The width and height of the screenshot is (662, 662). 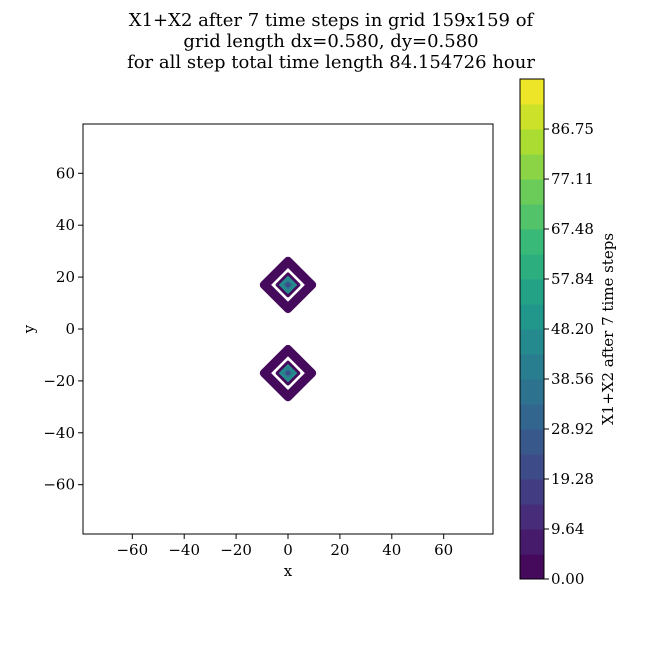 I want to click on colorbar-tick-label: 48.20, so click(x=572, y=329).